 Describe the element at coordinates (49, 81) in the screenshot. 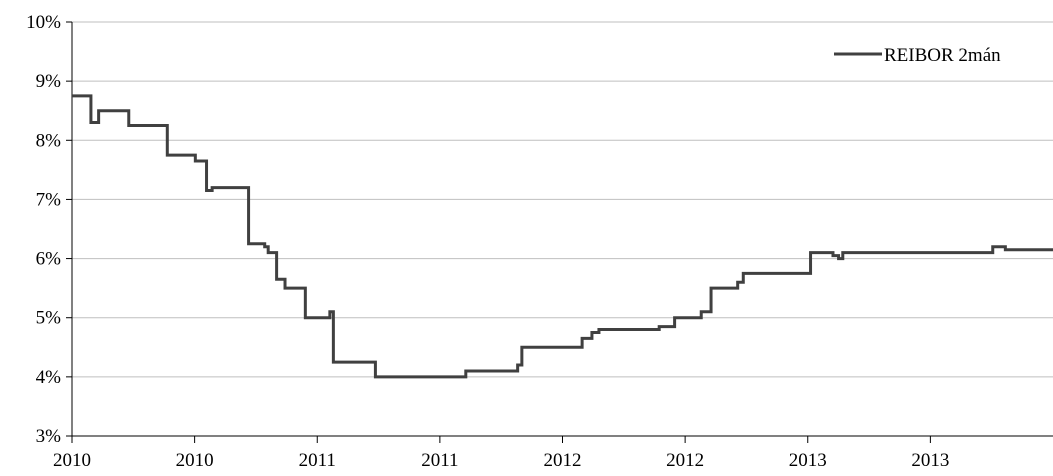

I see `y-tick-label-6: 9%` at that location.